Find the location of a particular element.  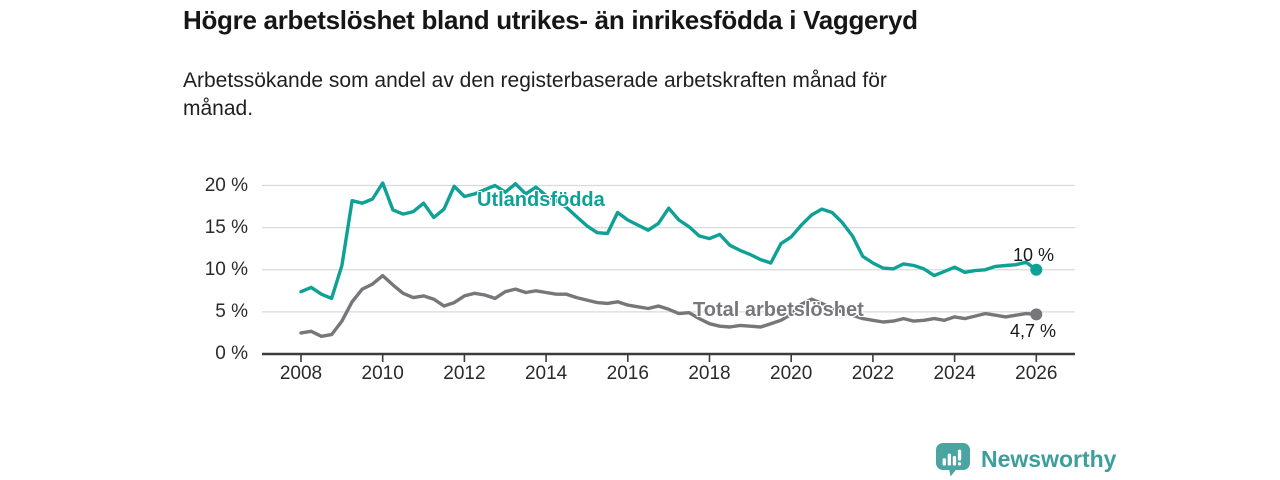

x-axis-tick-label: 2026 is located at coordinates (1036, 373).